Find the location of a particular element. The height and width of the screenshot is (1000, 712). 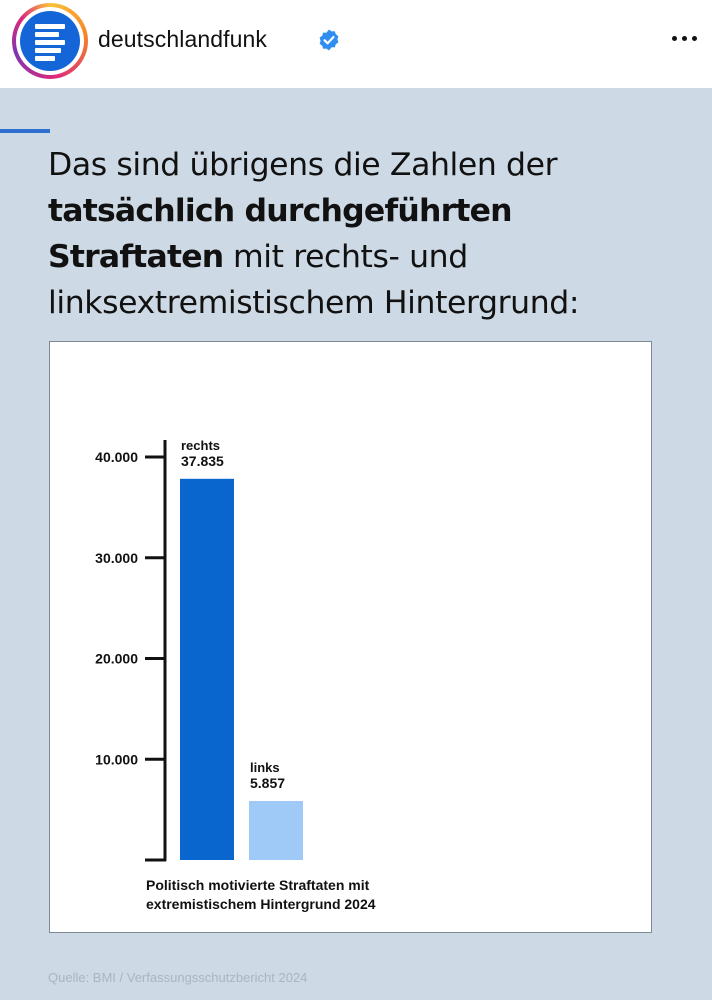

avatar-gap is located at coordinates (50, 41).